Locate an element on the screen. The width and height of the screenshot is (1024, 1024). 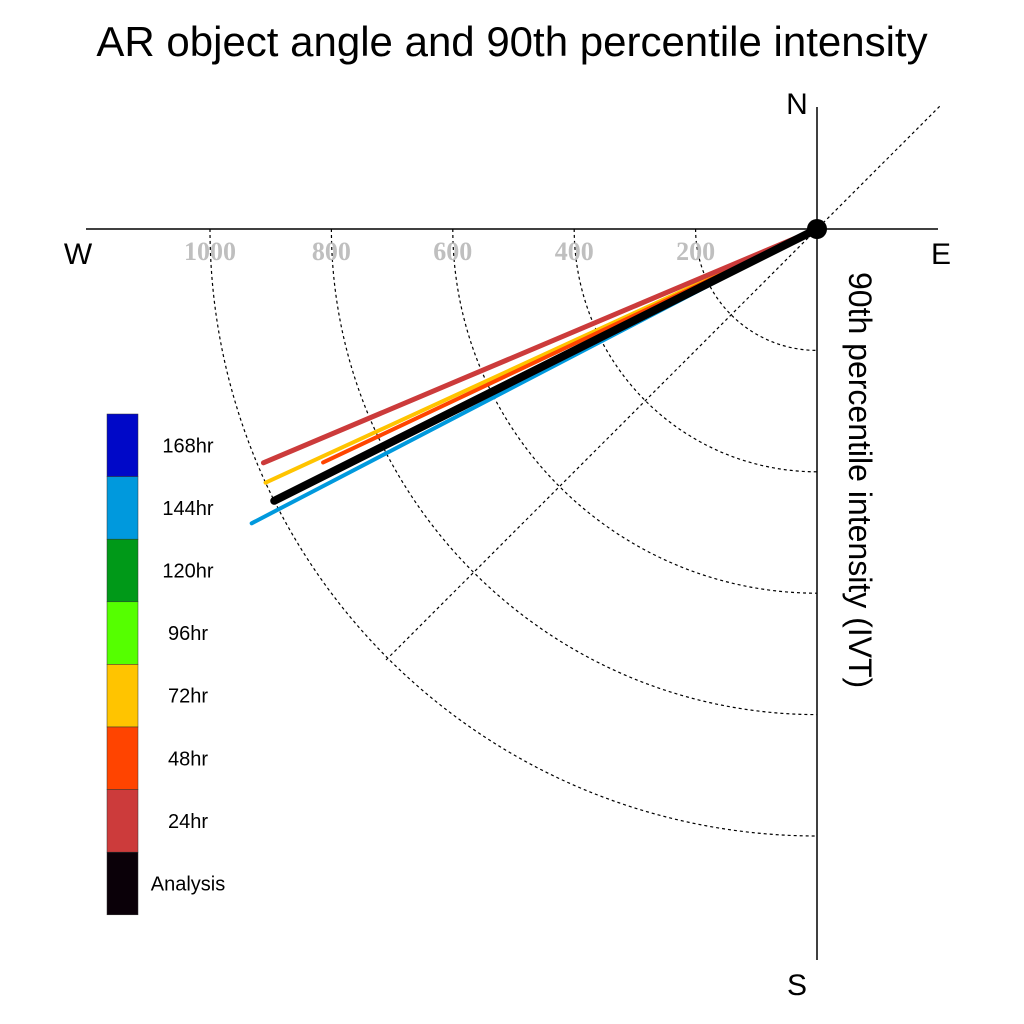
tick-label-600: 600 is located at coordinates (452, 251).